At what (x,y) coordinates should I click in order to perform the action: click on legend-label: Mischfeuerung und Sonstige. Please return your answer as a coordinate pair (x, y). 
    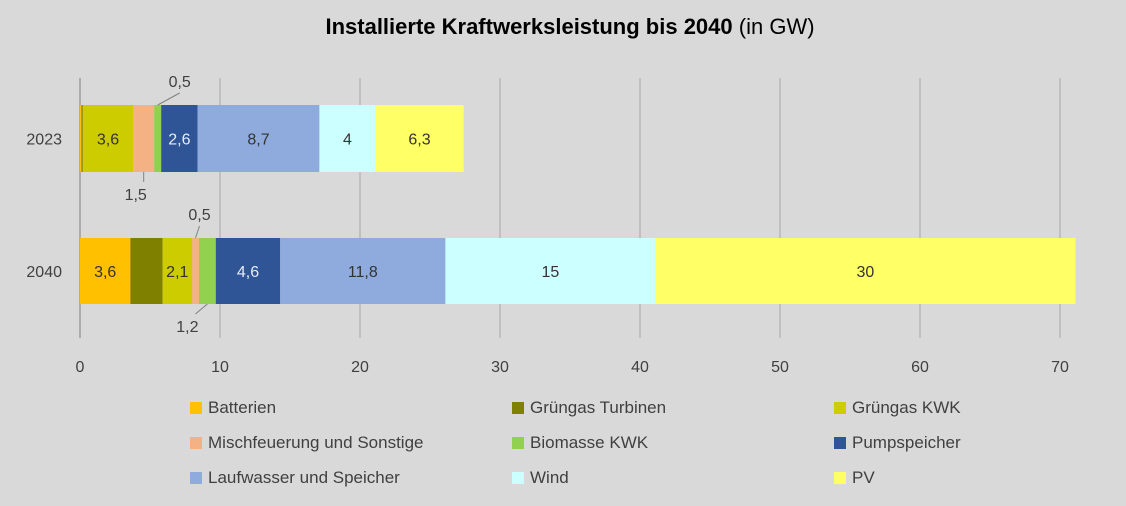
    Looking at the image, I should click on (316, 442).